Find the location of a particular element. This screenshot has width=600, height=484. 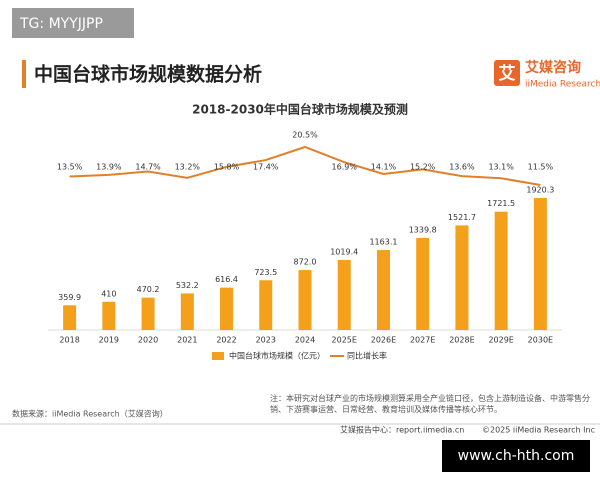

x-tick-label: 2028E is located at coordinates (461, 340).